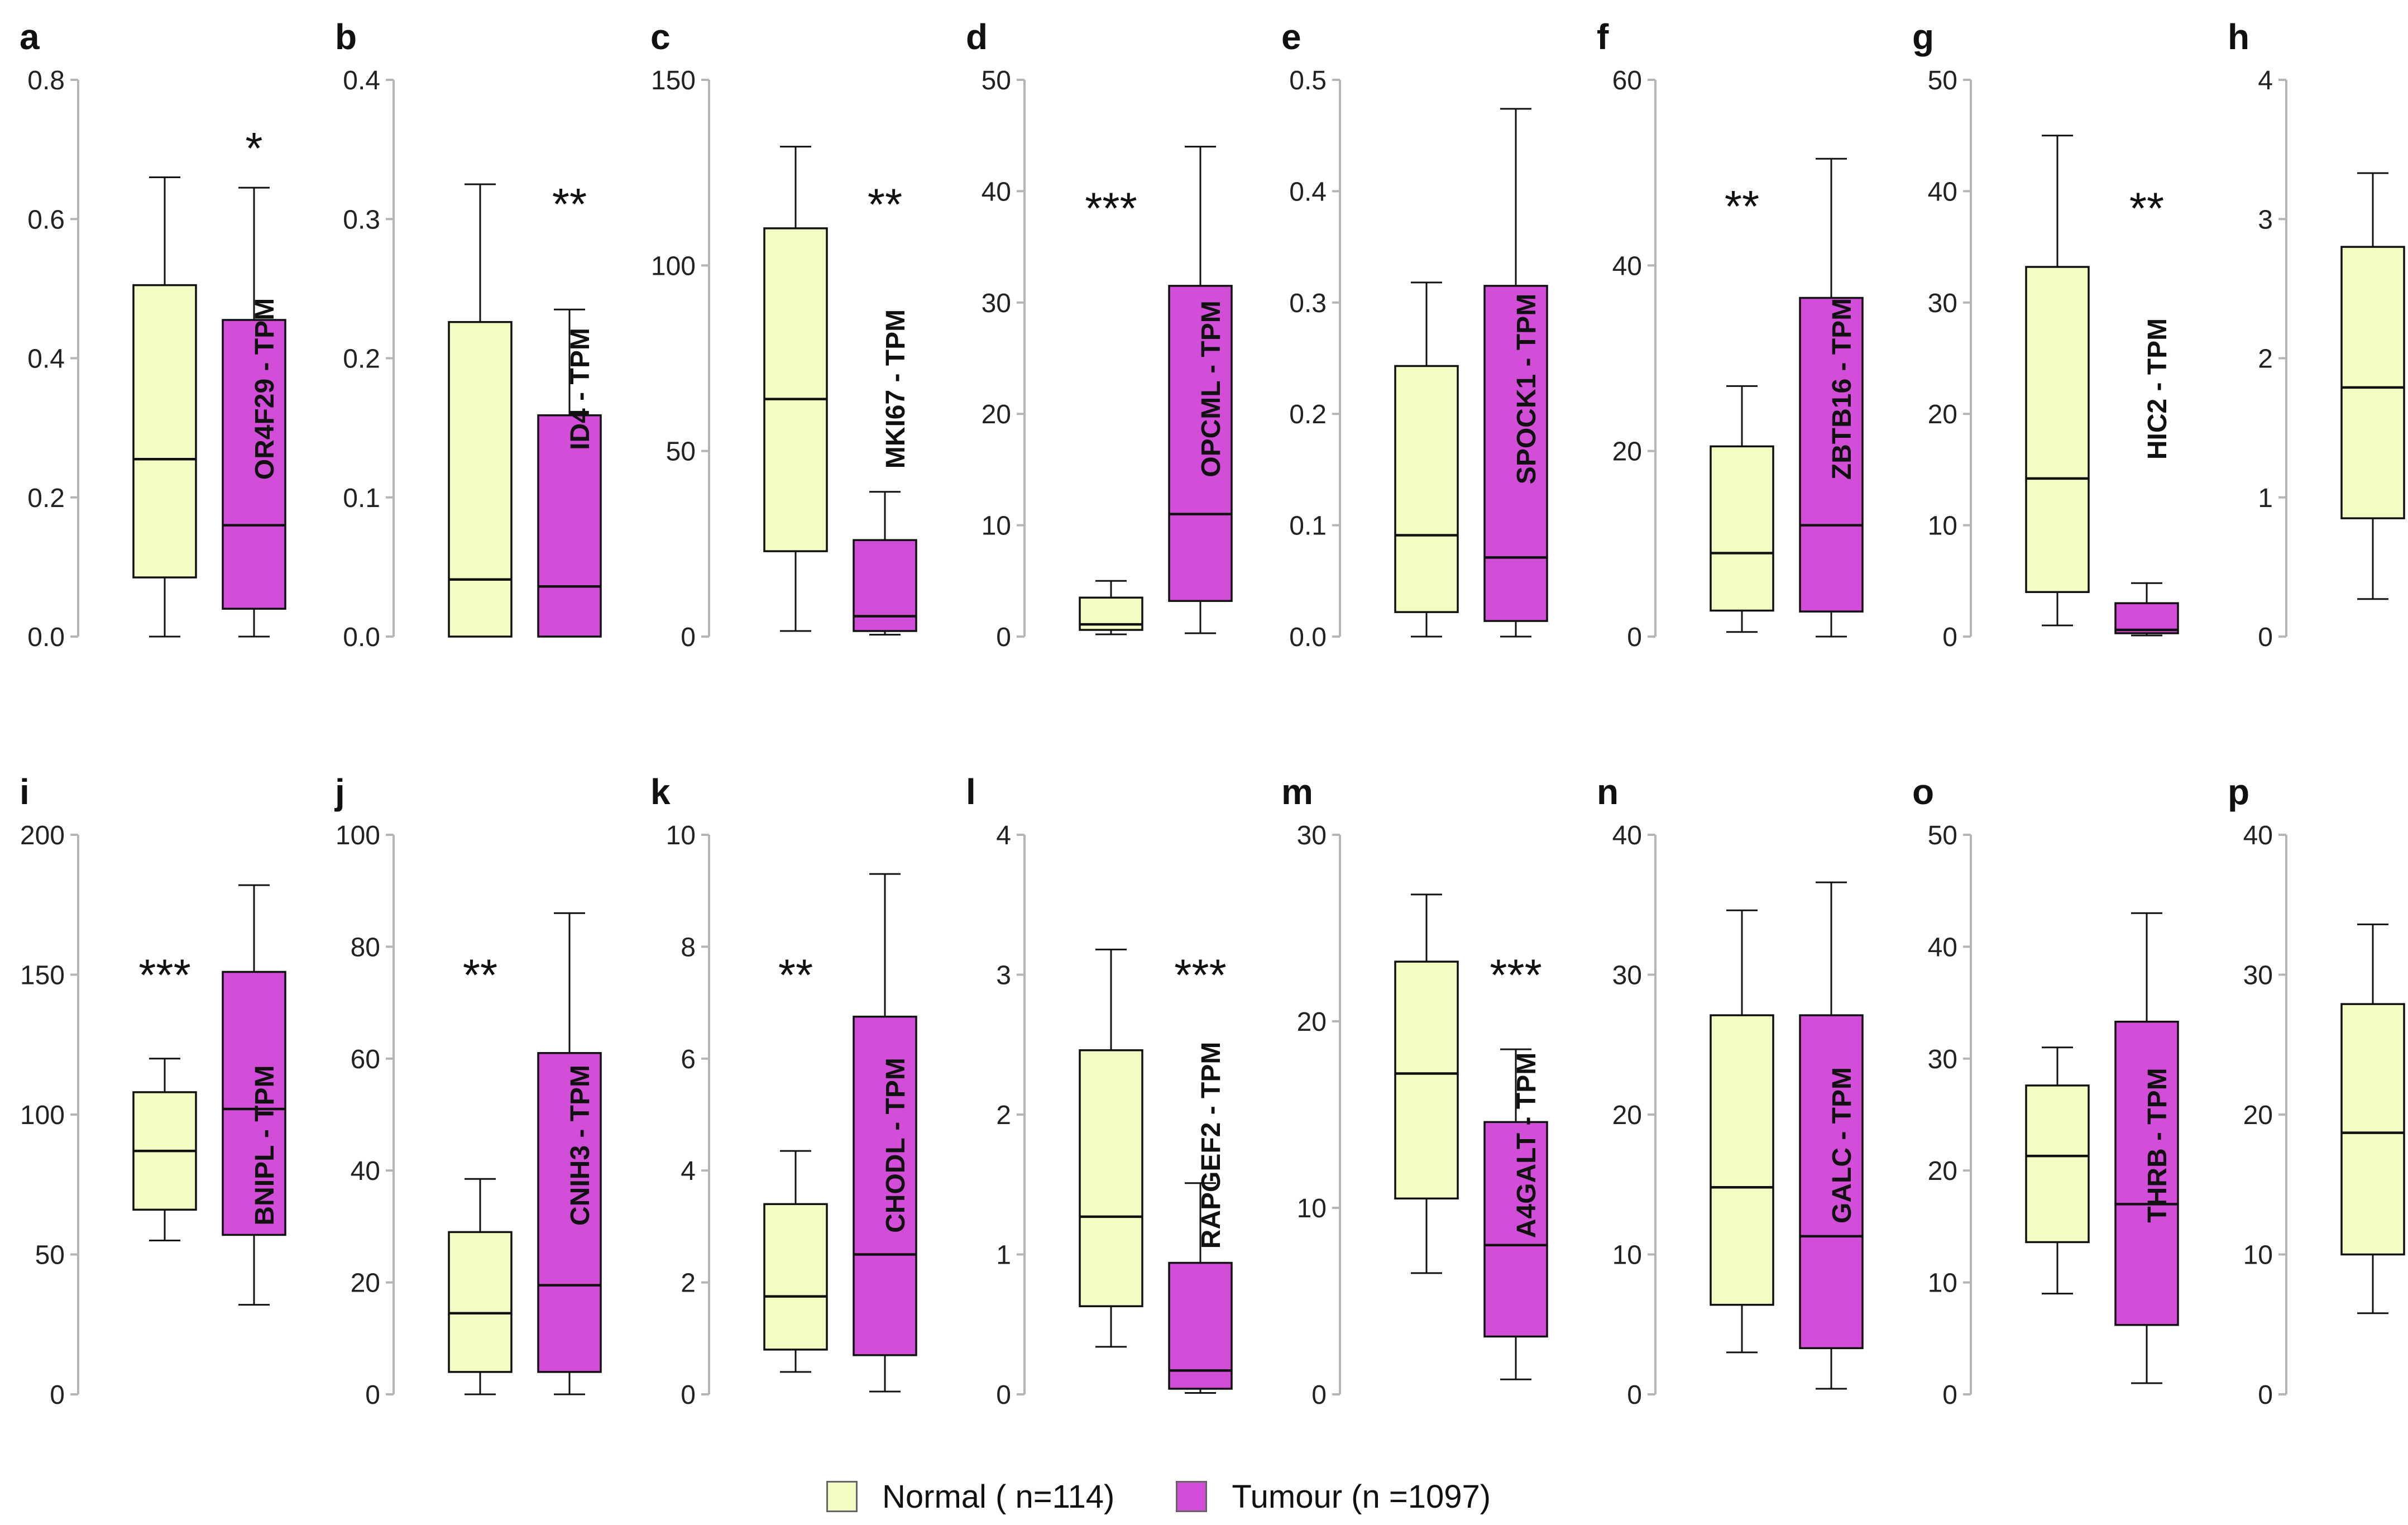 The height and width of the screenshot is (1525, 2408). Describe the element at coordinates (1057, 1091) in the screenshot. I see `panel-l: l 0 1 2 3 4 CHODL - TPM ***` at that location.